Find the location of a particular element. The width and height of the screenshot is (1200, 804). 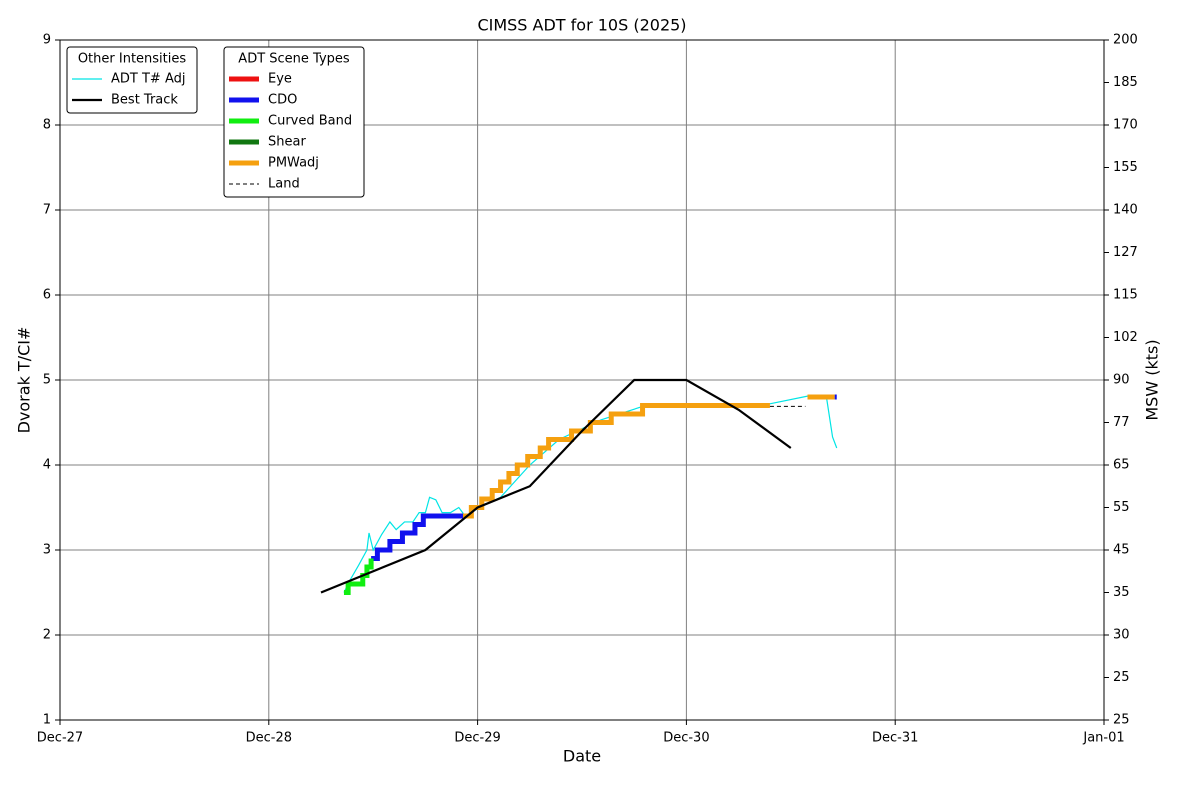

legend-title: ADT Scene Types is located at coordinates (294, 59).